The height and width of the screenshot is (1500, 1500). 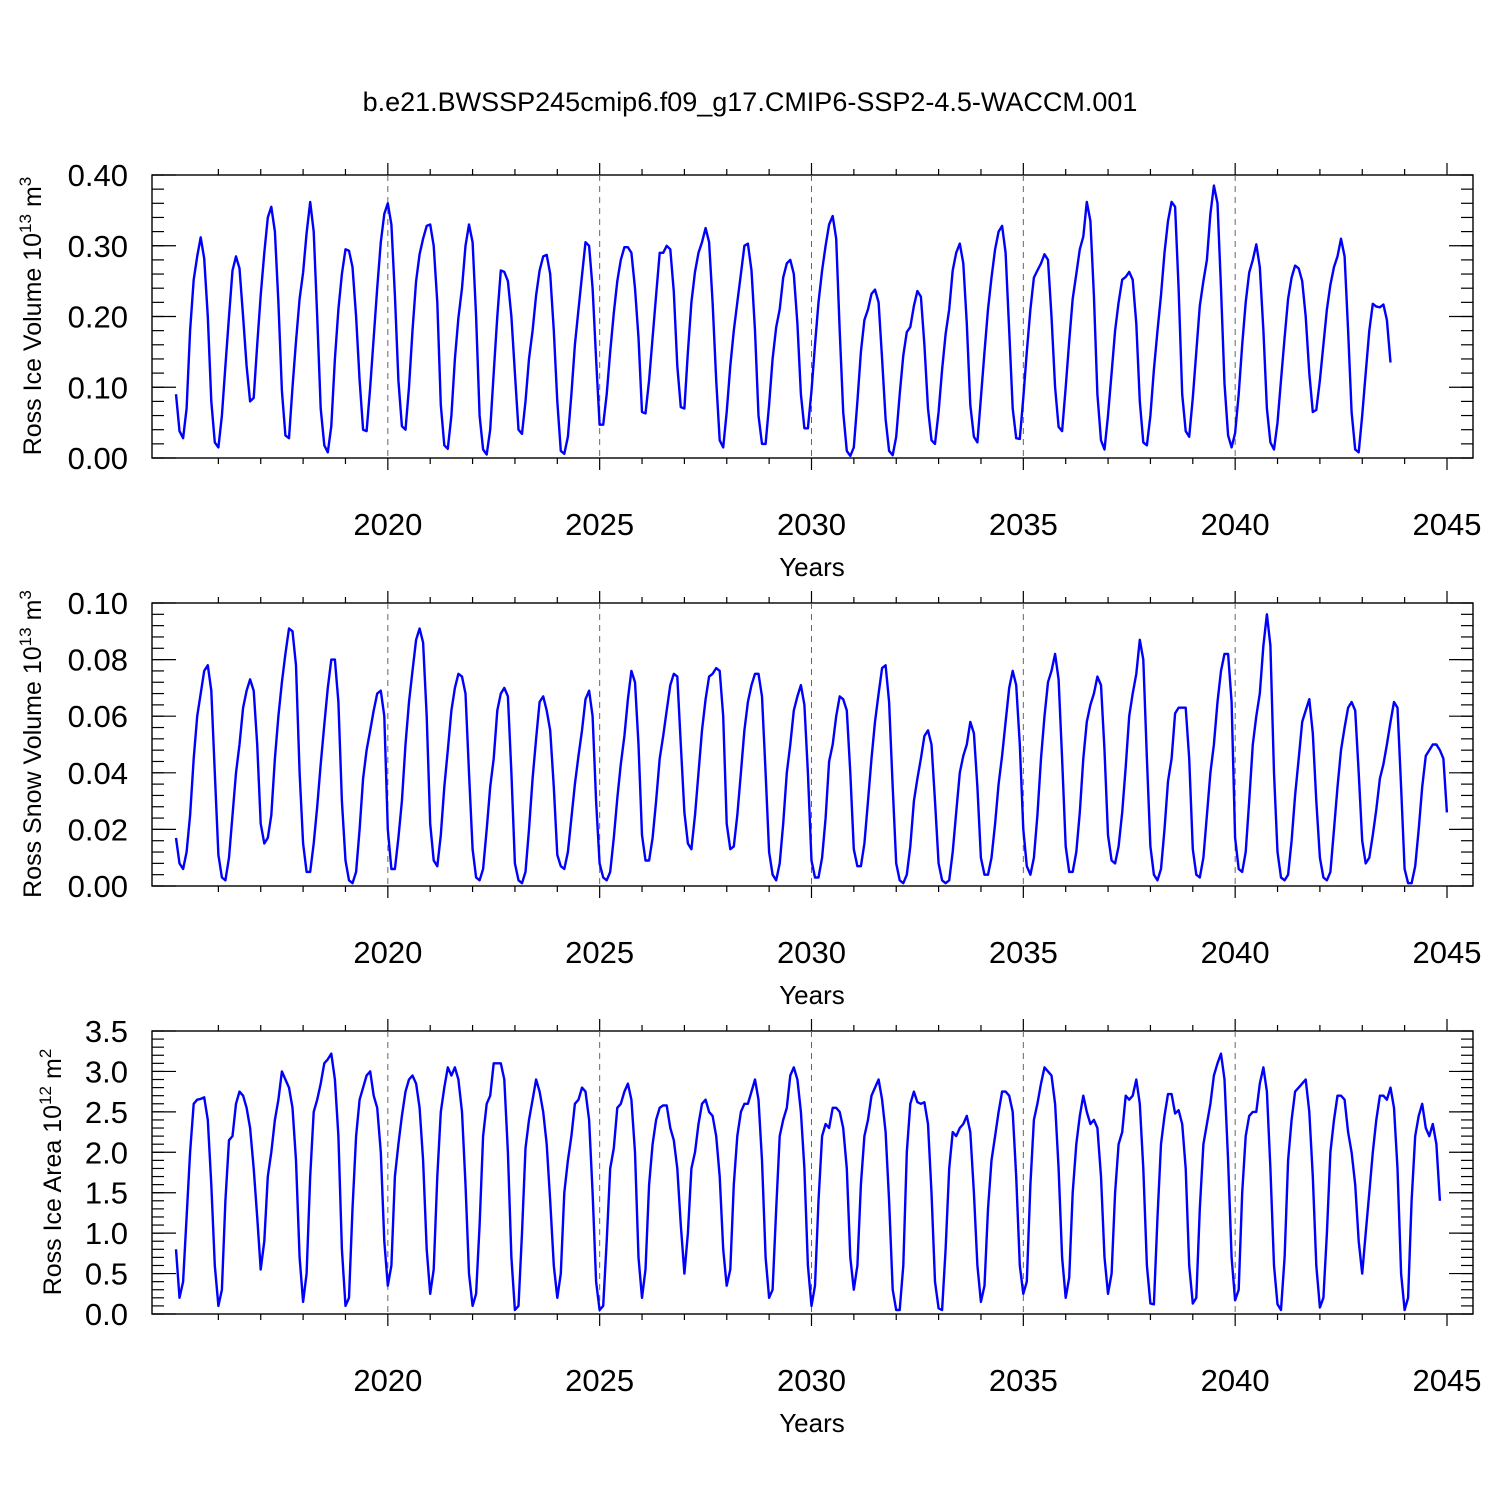 I want to click on y-tick-label: 0.02, so click(x=98, y=829).